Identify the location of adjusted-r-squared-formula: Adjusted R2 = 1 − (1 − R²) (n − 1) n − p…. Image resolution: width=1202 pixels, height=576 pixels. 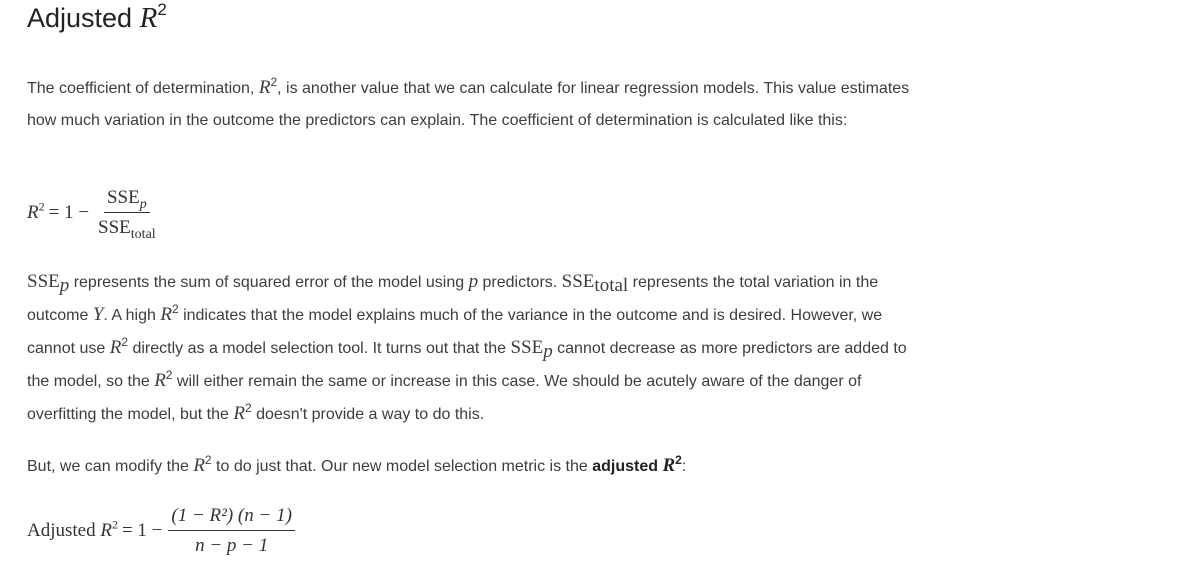
(161, 531).